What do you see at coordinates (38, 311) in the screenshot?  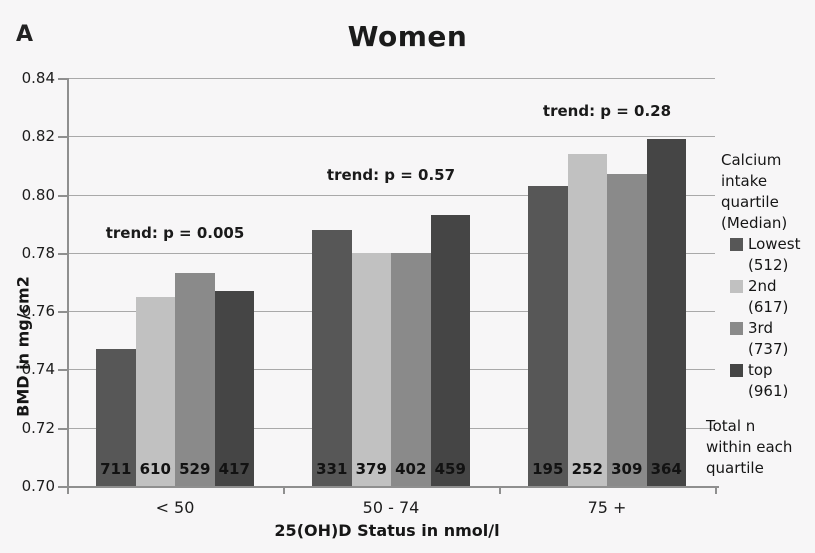 I see `y-tick-label: 0.76` at bounding box center [38, 311].